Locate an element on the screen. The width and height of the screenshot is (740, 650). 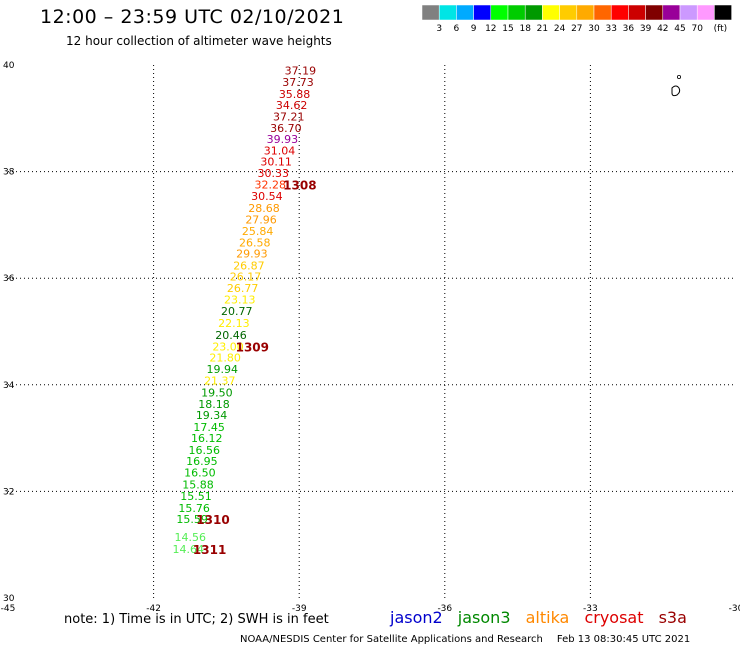
wave-height-label: 39.93 is located at coordinates (283, 139).